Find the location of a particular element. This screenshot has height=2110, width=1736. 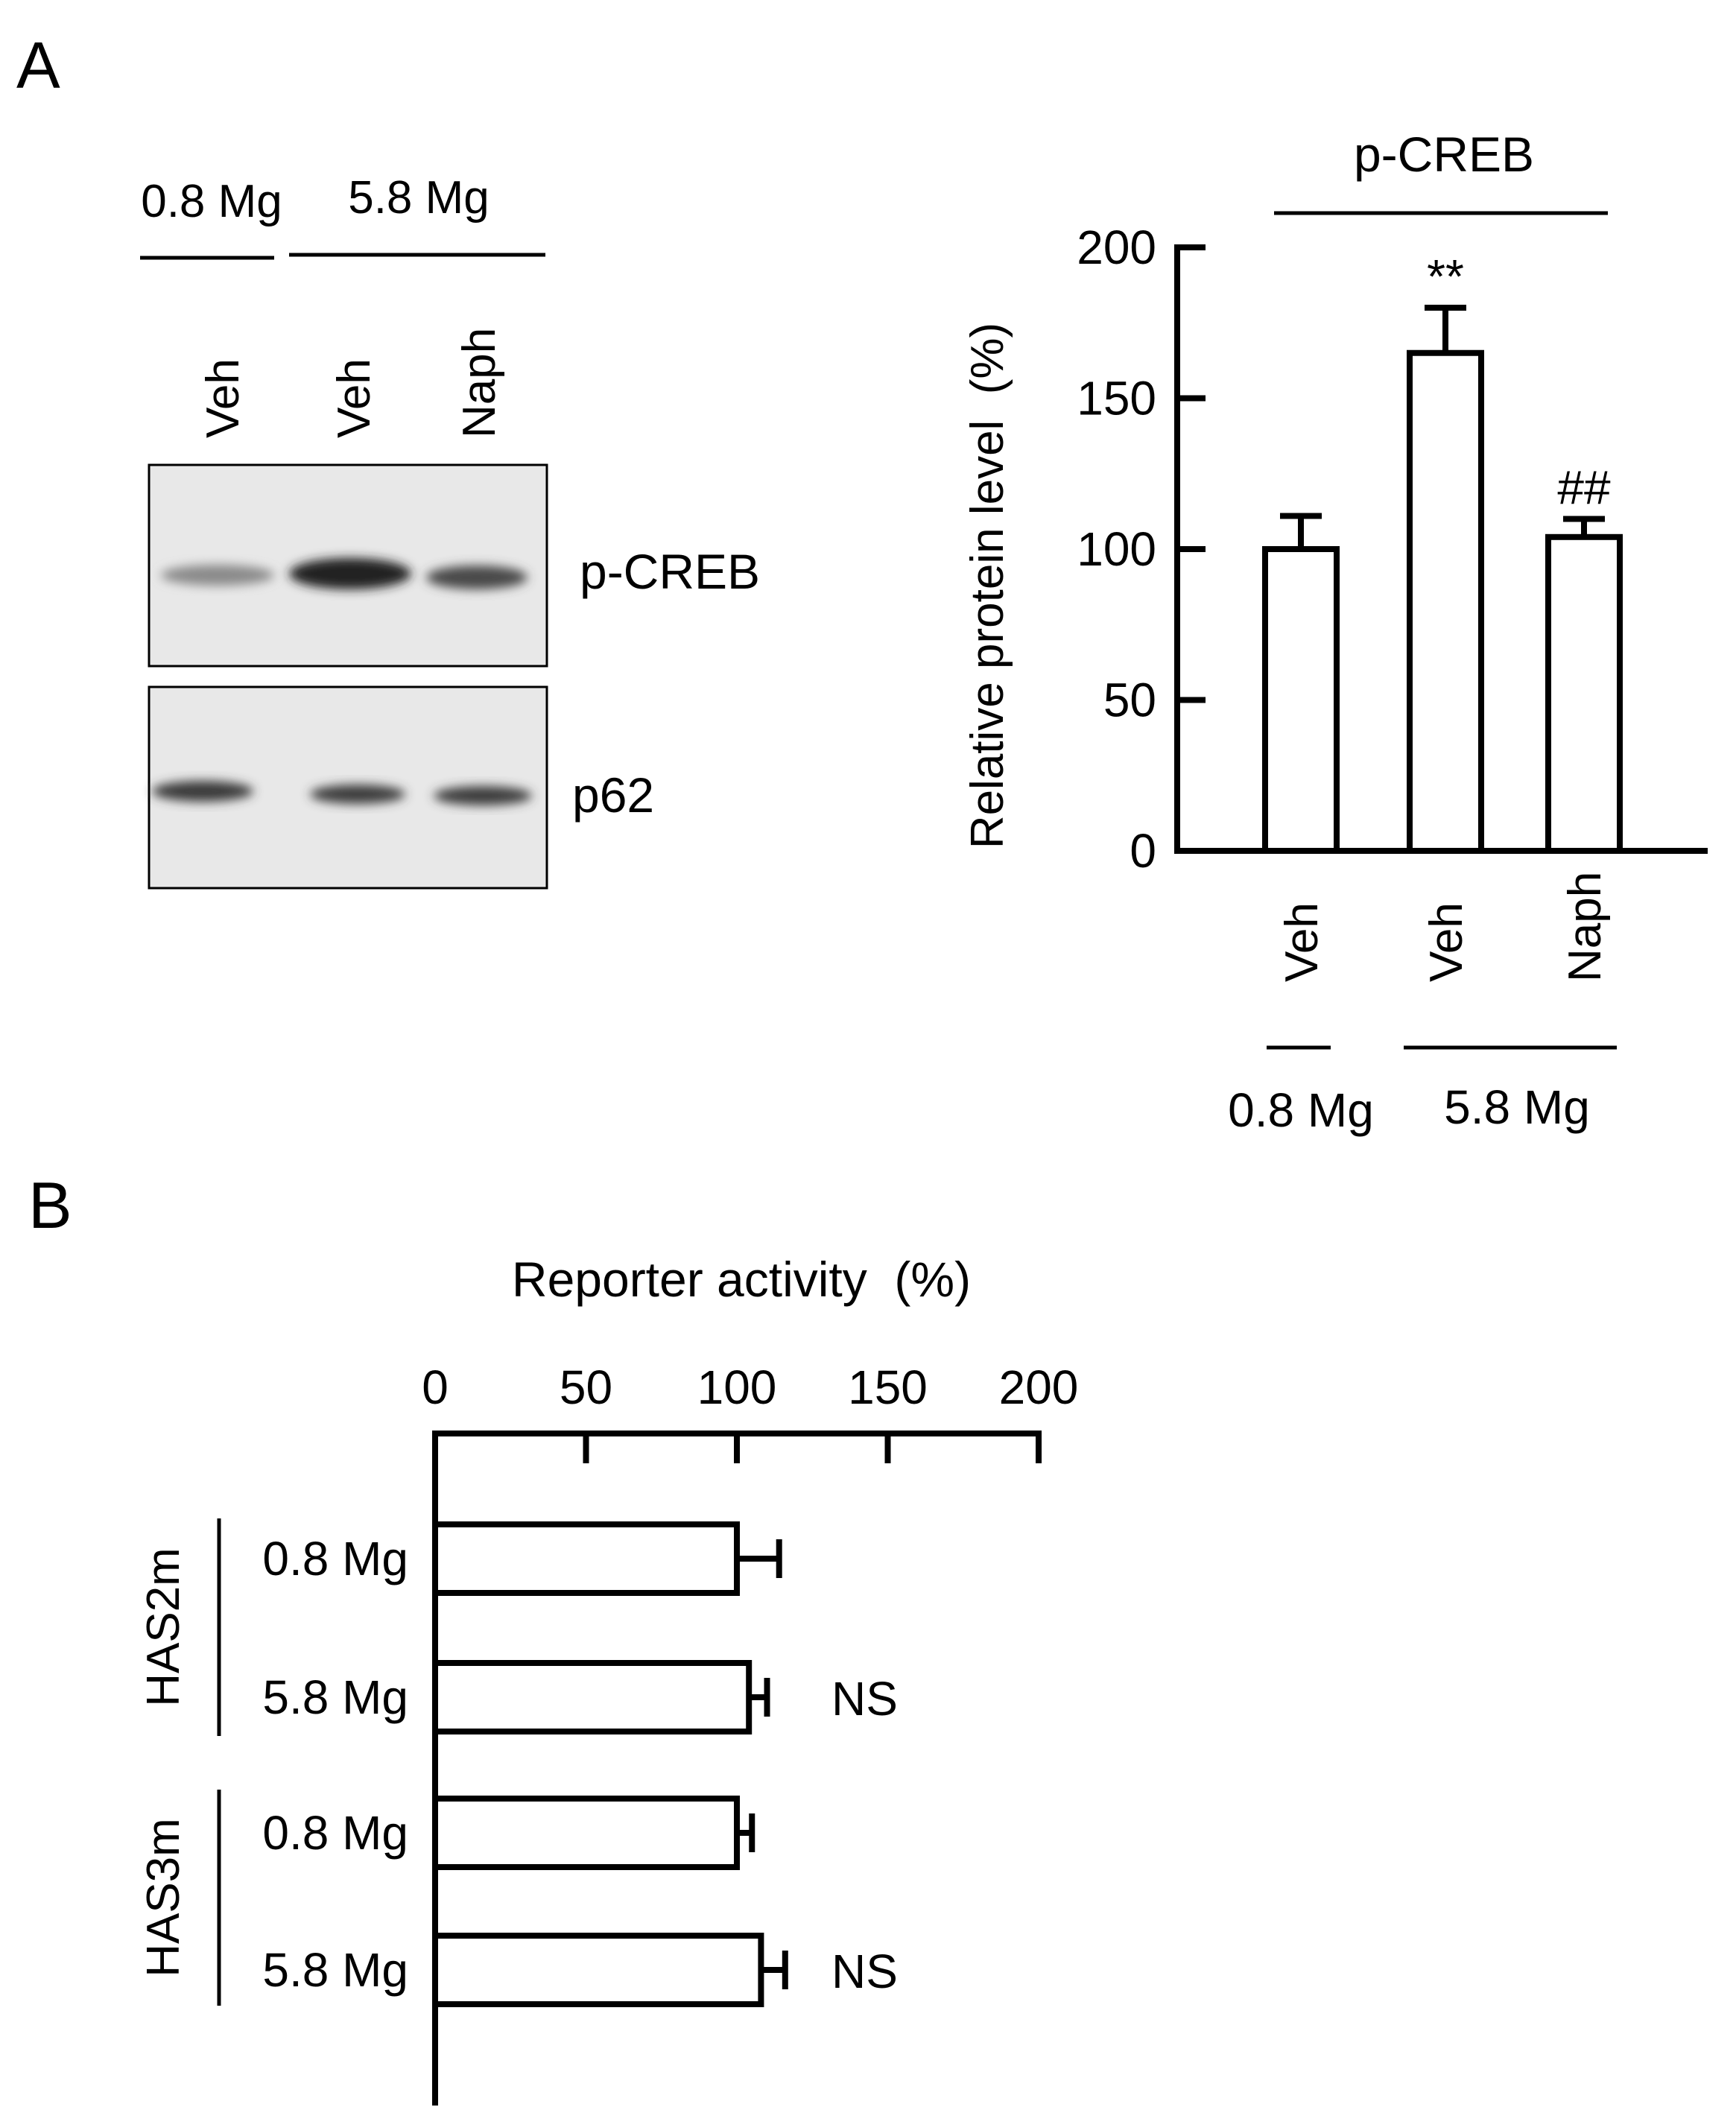

blot-group-label-high-mg: 5.8 Mg is located at coordinates (419, 198).